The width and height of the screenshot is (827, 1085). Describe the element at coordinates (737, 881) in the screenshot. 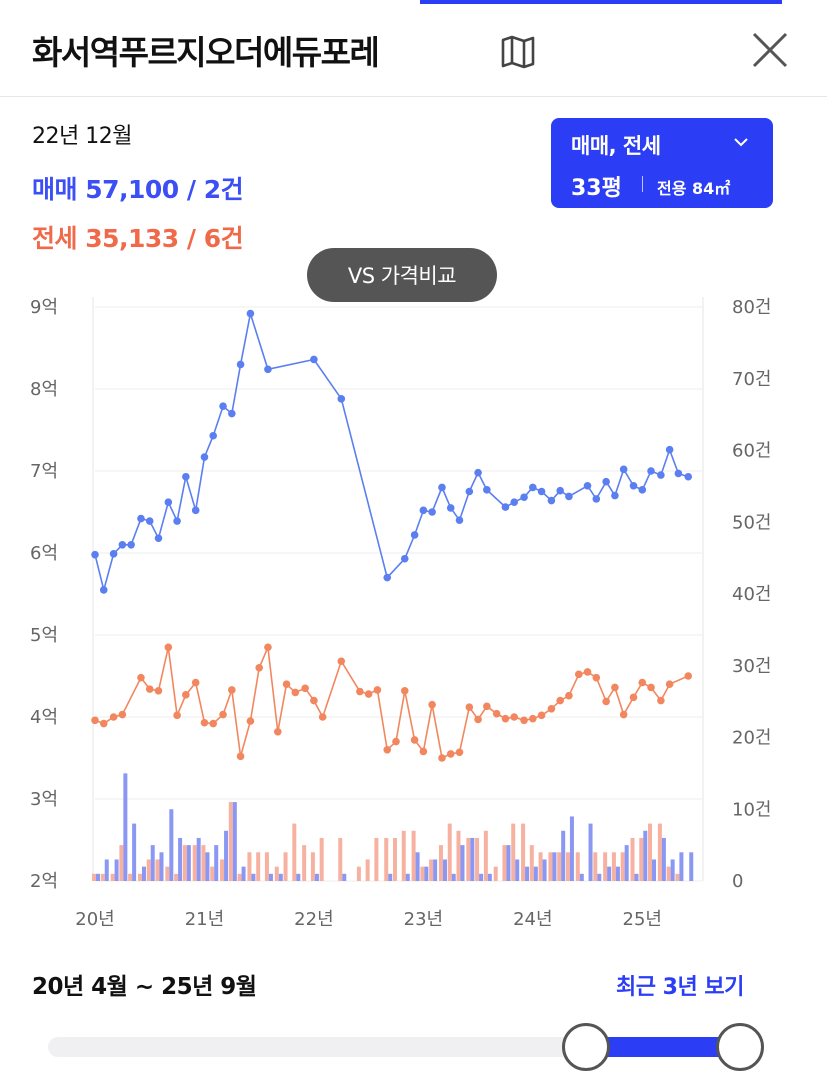

I see `right-axis-tick-label: 0` at that location.